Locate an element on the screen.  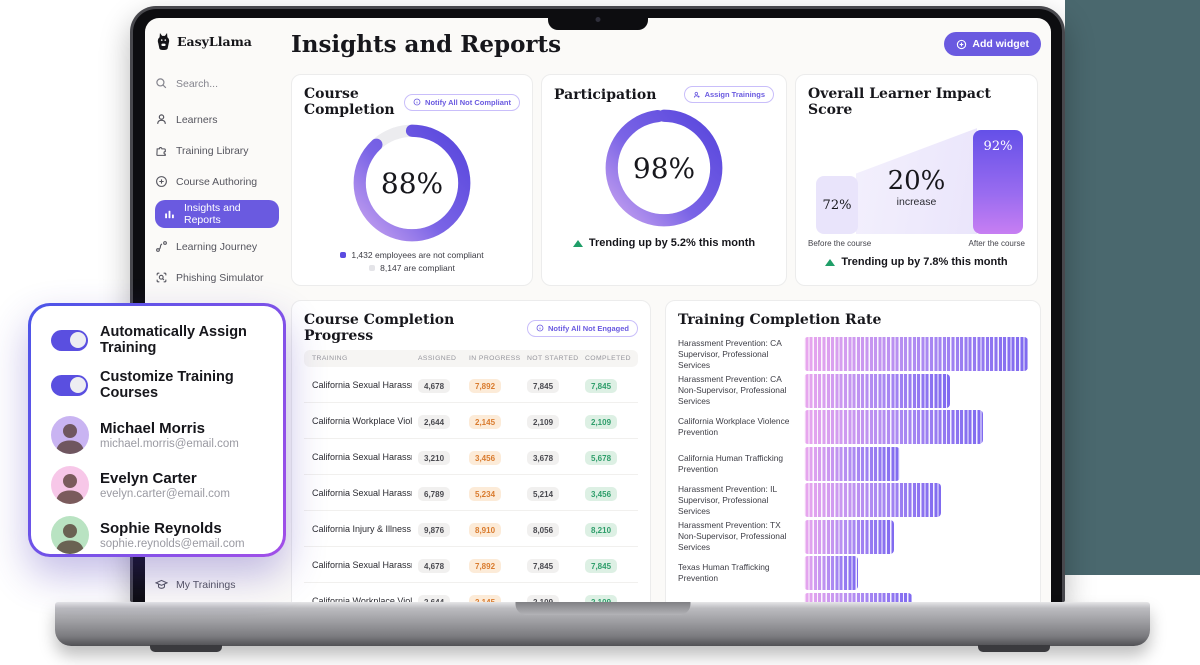
user-list-item: Evelyn Carter evelyn.carter@email.com is located at coordinates (157, 485).